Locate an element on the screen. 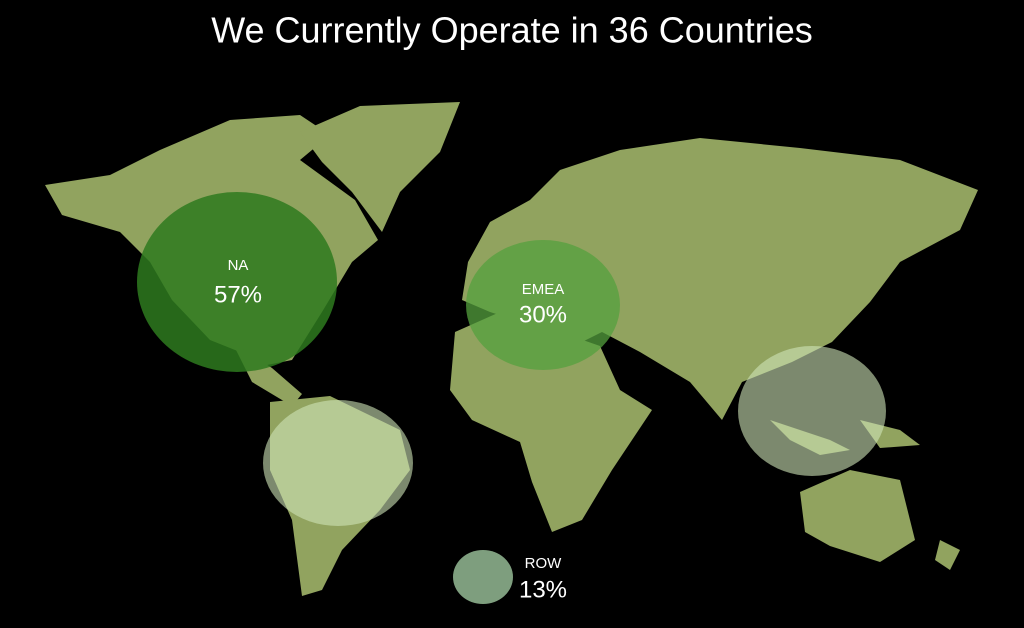  south-america-bubble is located at coordinates (338, 463).